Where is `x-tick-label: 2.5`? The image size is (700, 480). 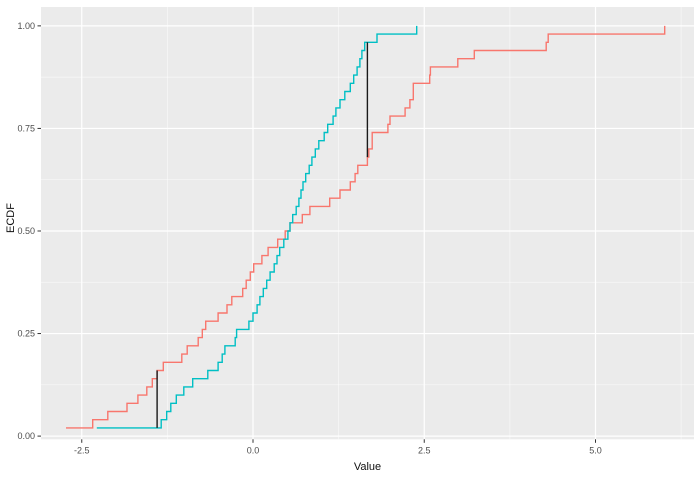 x-tick-label: 2.5 is located at coordinates (424, 450).